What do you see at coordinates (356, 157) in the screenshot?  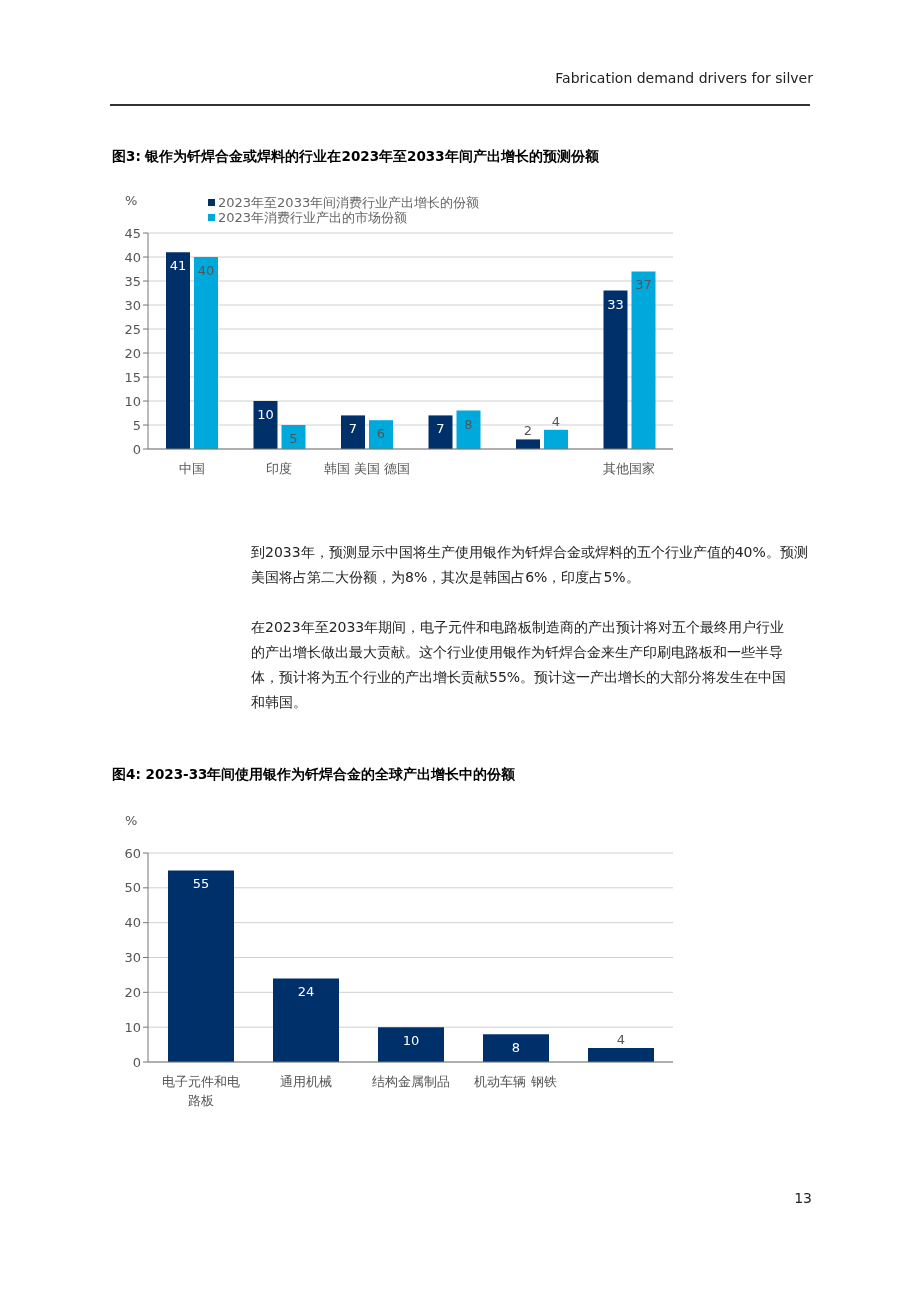 I see `chart-title: 图3: 银作为钎焊合金或焊料的行业在2023年至2033年间产出增长的预测份额` at bounding box center [356, 157].